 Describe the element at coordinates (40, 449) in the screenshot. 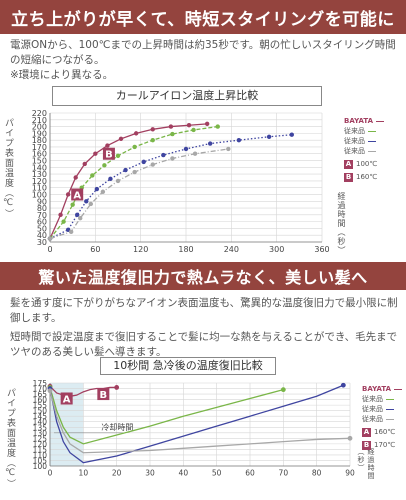

I see `y-tick-label: 115` at that location.